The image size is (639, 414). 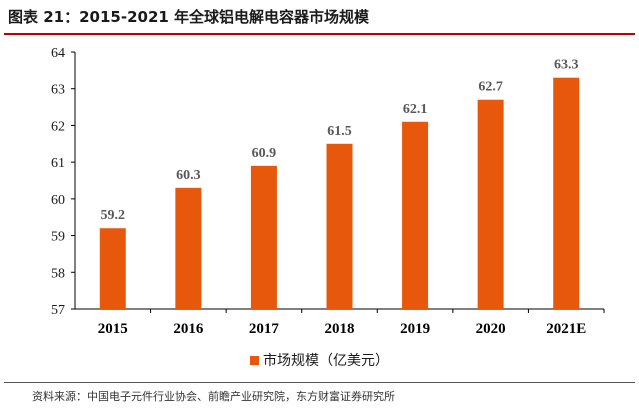 What do you see at coordinates (254, 360) in the screenshot?
I see `legend-swatch` at bounding box center [254, 360].